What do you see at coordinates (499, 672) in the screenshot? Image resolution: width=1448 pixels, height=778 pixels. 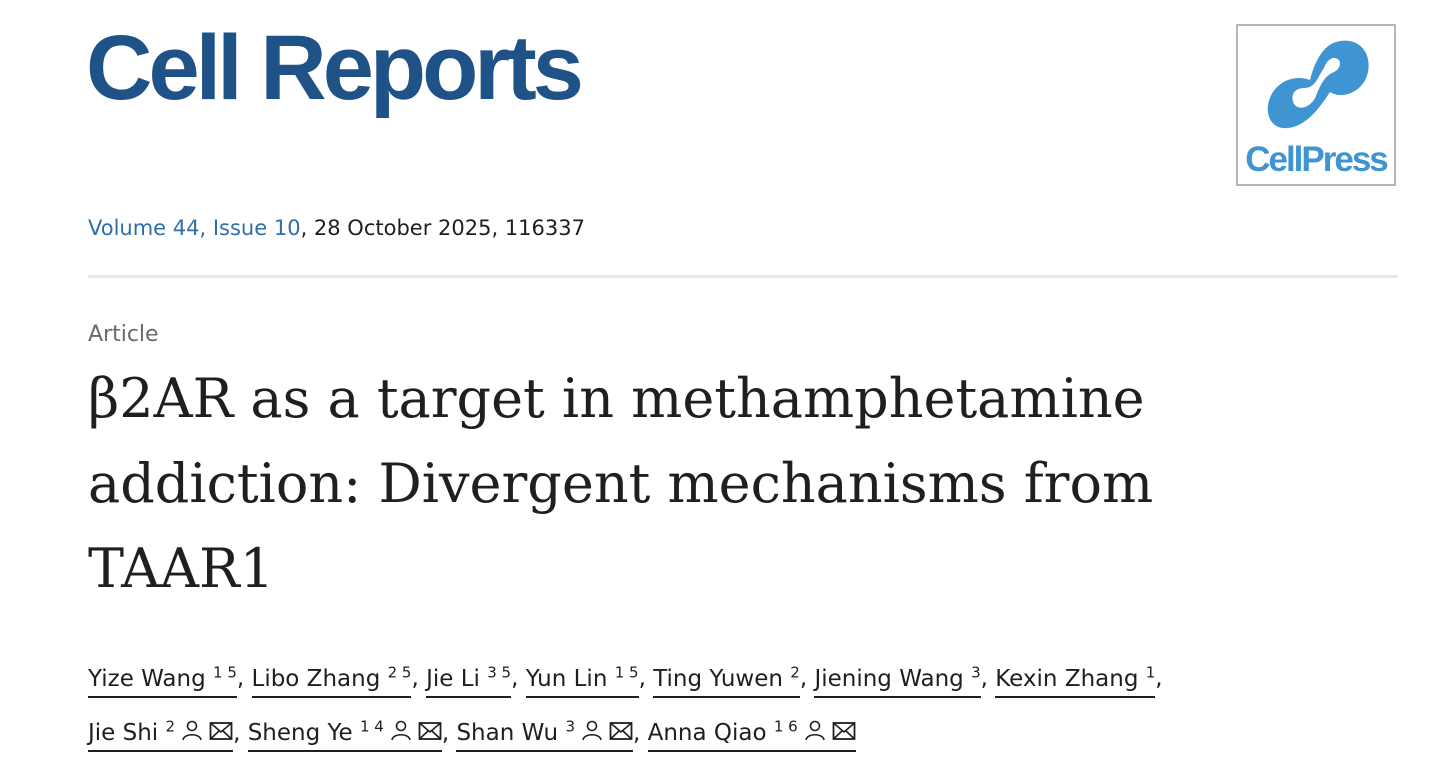 I see `affiliation-marks: 3 5` at bounding box center [499, 672].